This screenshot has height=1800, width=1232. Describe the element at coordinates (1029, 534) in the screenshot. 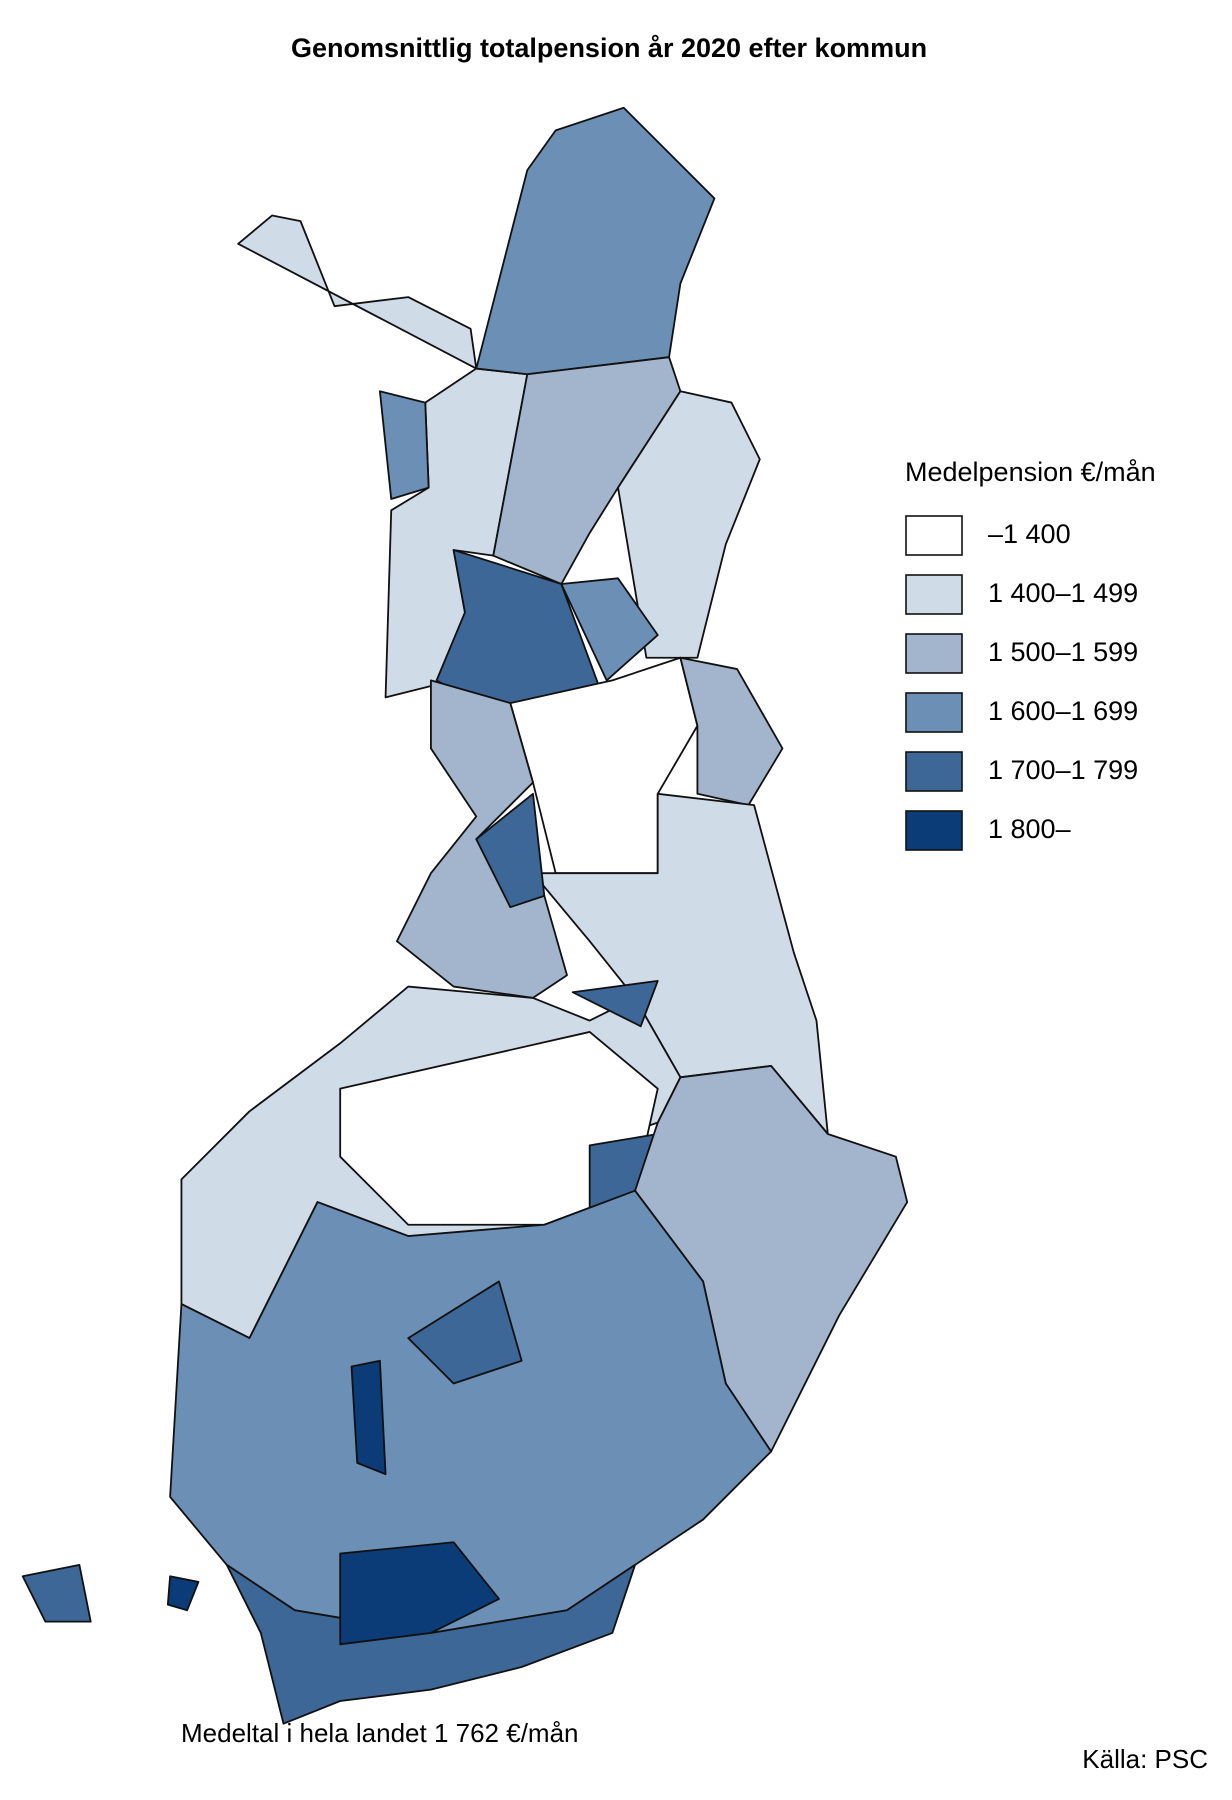

I see `legend-label: –1 400` at that location.